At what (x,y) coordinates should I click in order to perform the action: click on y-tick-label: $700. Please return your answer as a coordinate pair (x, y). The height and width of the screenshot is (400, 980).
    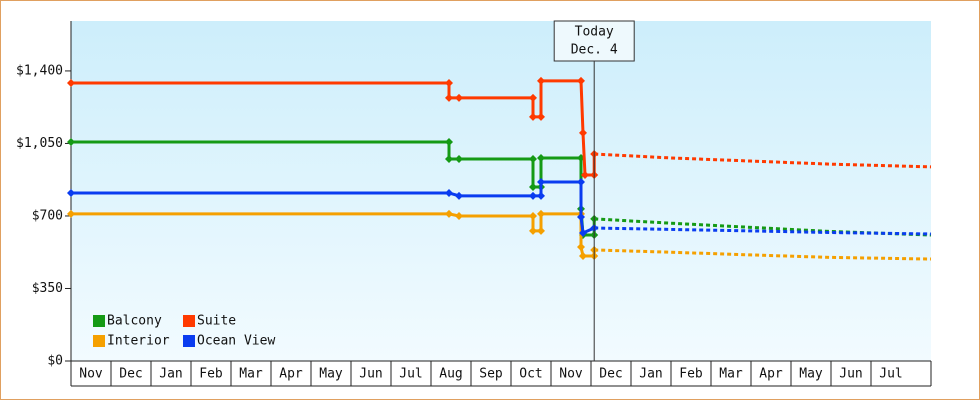
    Looking at the image, I should click on (47, 215).